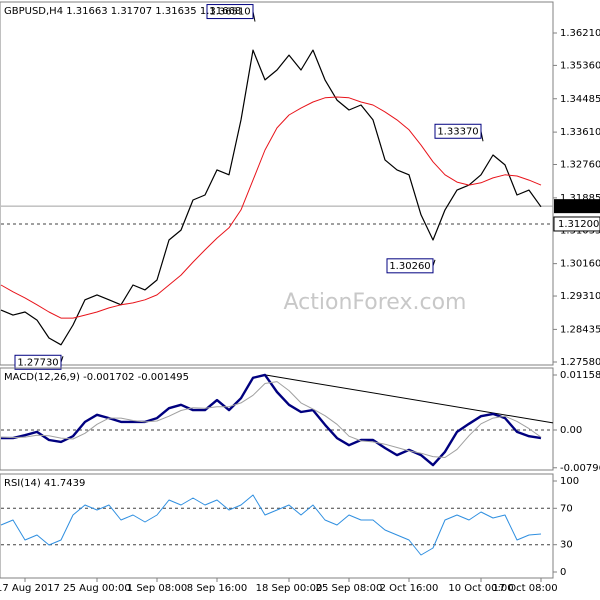 The width and height of the screenshot is (600, 600). Describe the element at coordinates (409, 399) in the screenshot. I see `trend-line` at that location.